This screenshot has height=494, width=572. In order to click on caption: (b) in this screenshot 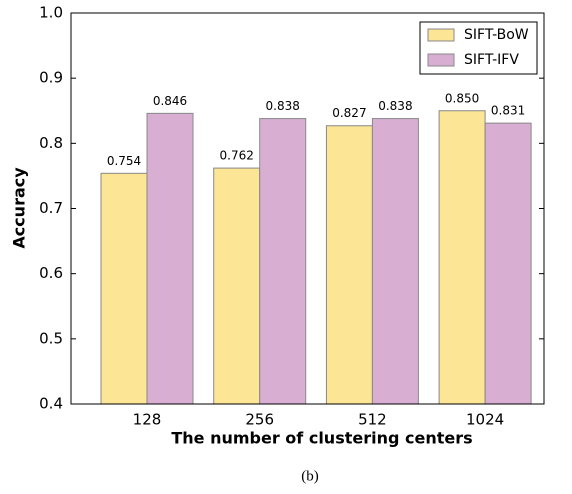, I will do `click(310, 476)`.